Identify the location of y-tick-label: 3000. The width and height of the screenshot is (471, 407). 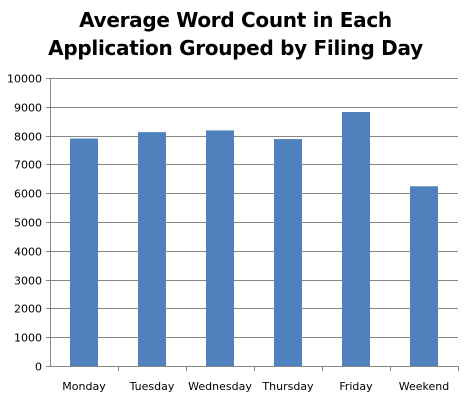
(28, 281).